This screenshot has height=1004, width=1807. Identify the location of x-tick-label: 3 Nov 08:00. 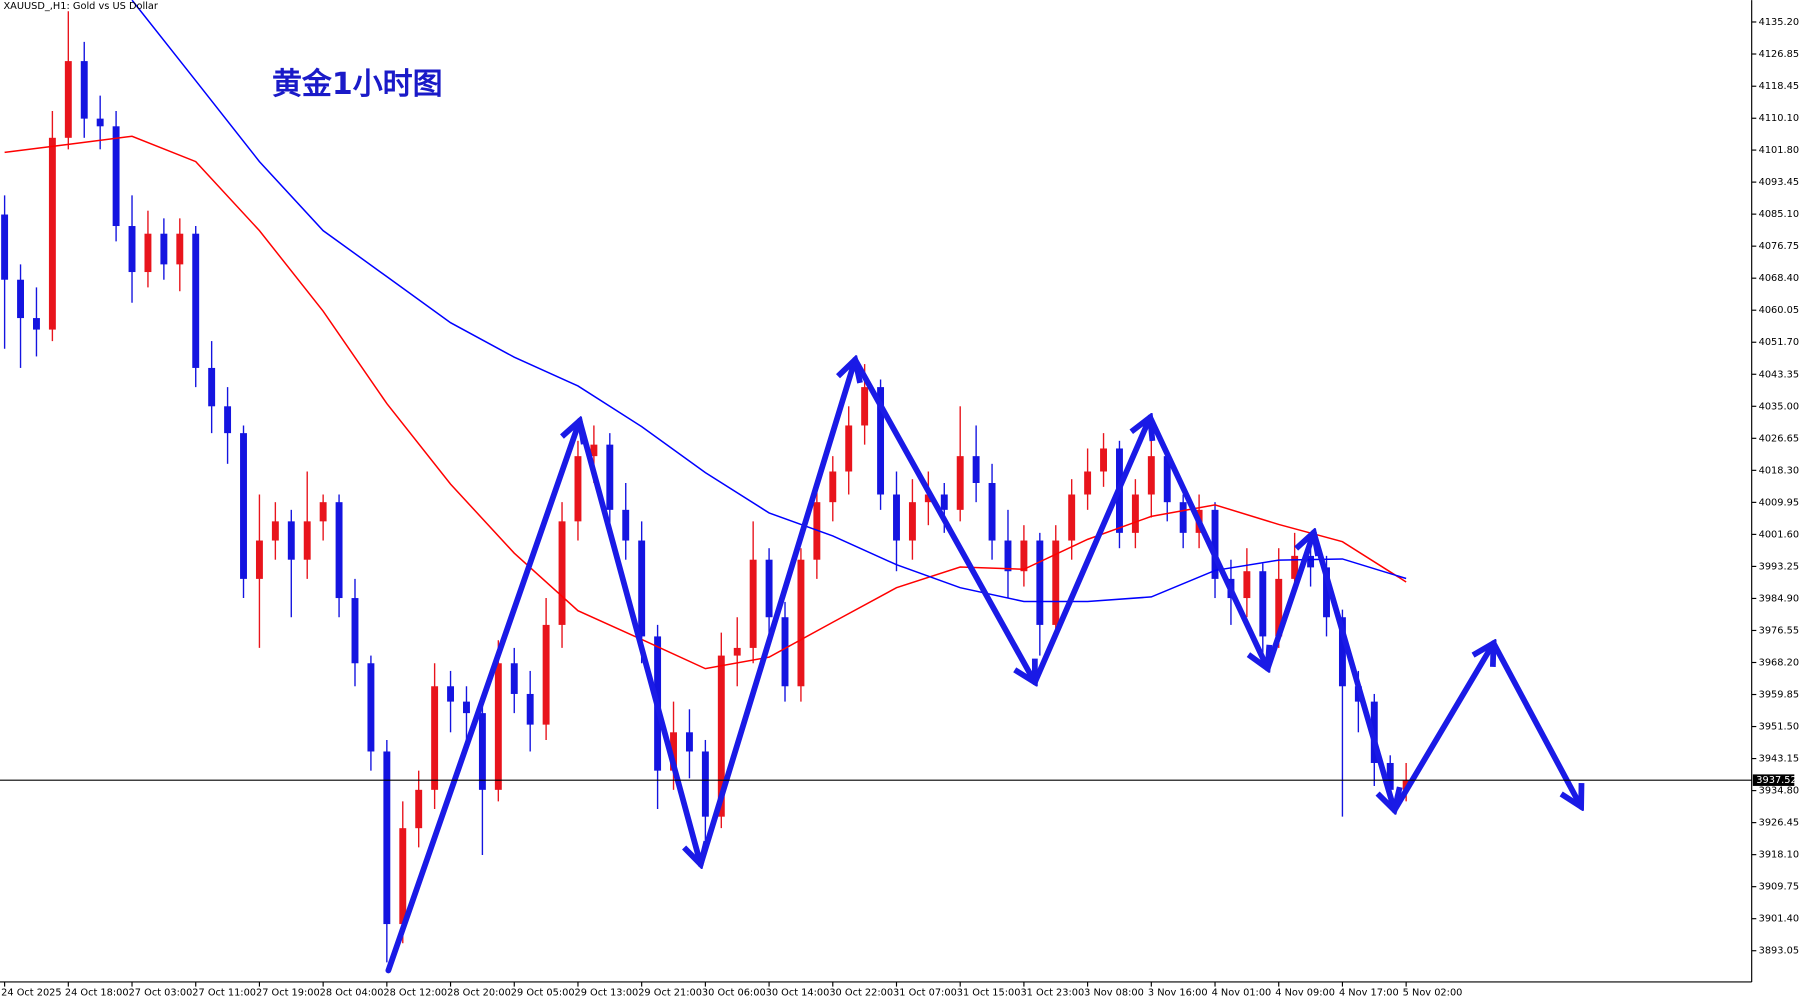
(1114, 992).